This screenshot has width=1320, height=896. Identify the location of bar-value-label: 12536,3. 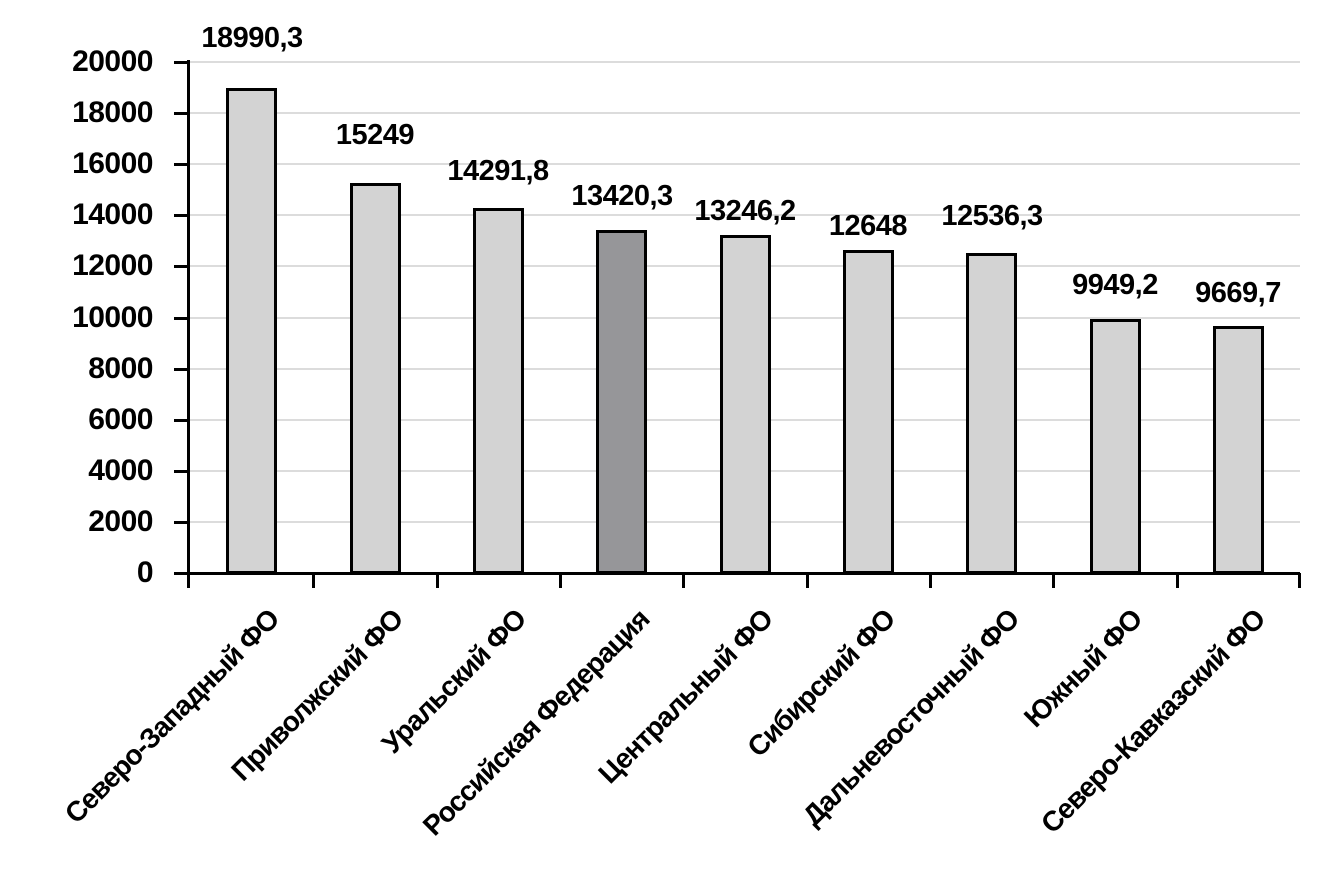
(992, 216).